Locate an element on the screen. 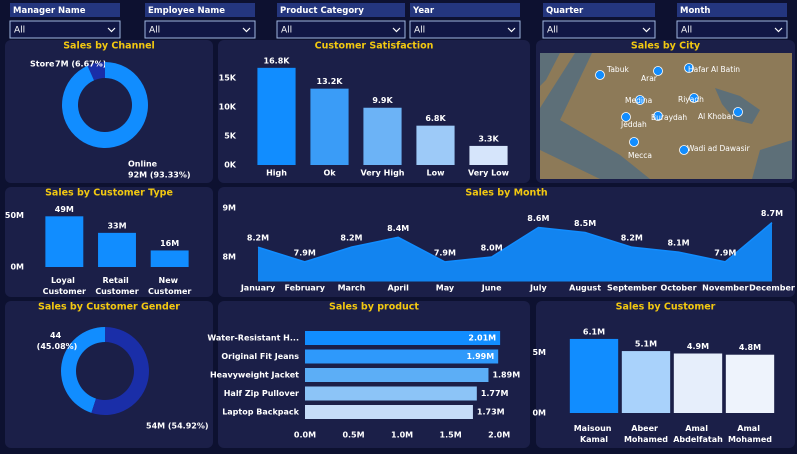  city-label: Tabuk is located at coordinates (617, 69).